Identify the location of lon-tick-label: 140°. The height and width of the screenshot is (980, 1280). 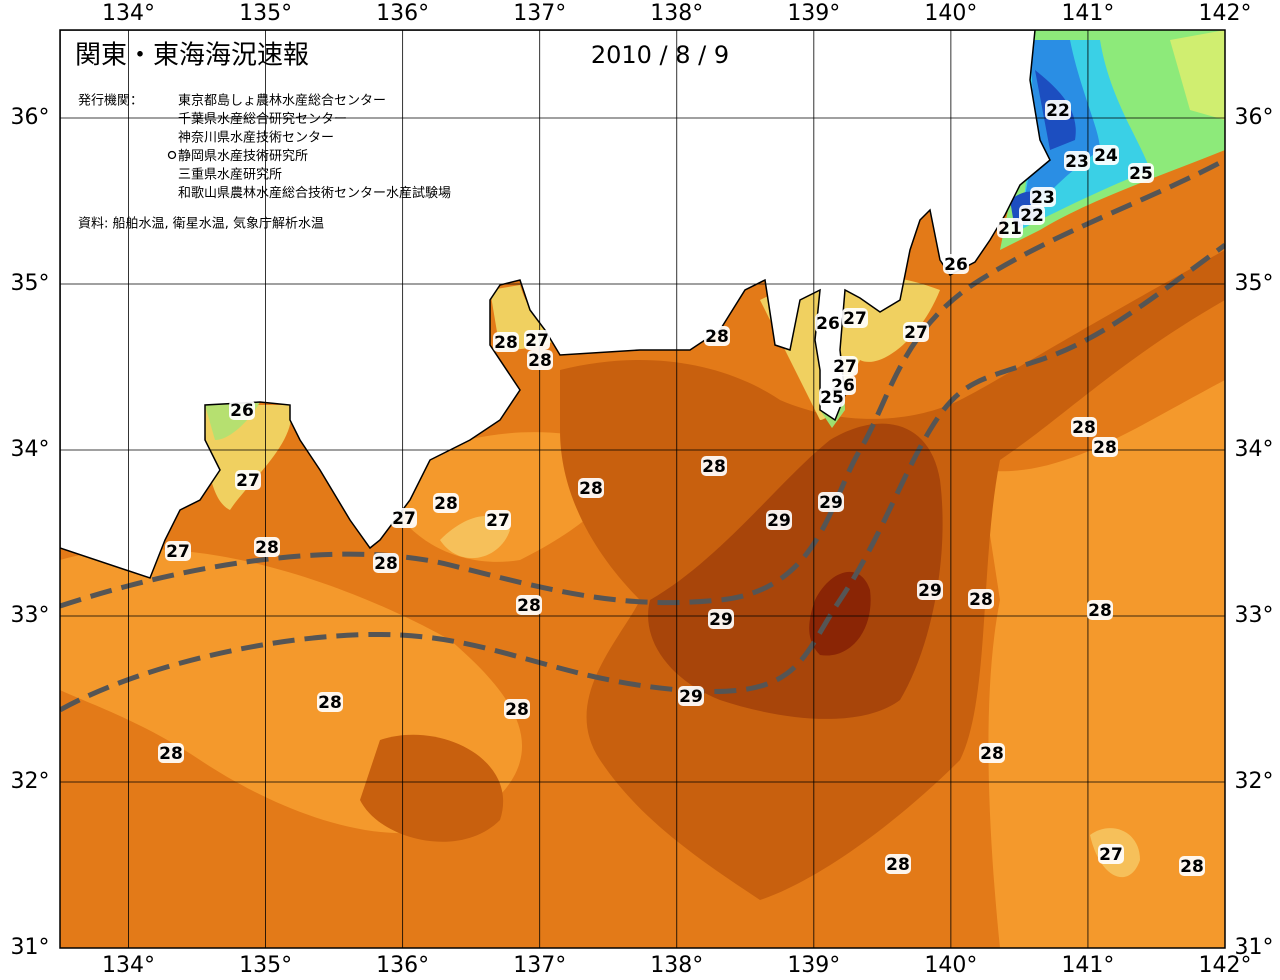
(950, 13).